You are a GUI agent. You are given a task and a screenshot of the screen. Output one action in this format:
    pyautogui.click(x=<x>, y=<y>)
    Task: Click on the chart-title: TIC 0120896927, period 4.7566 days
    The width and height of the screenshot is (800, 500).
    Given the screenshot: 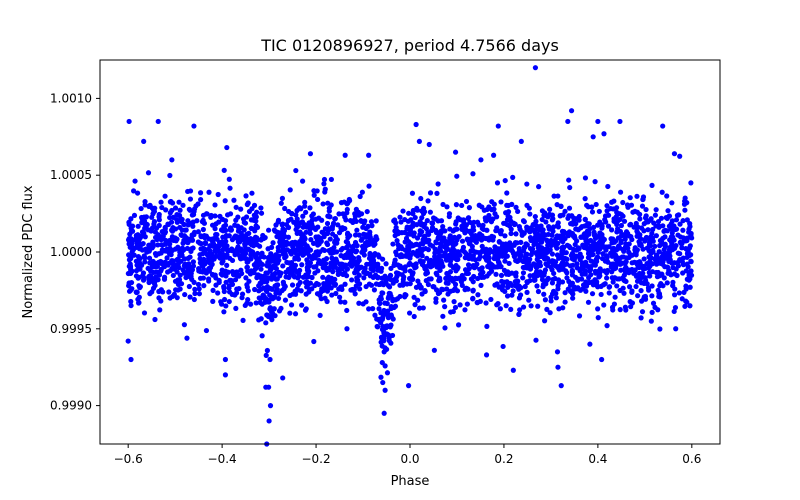 What is the action you would take?
    pyautogui.click(x=409, y=45)
    